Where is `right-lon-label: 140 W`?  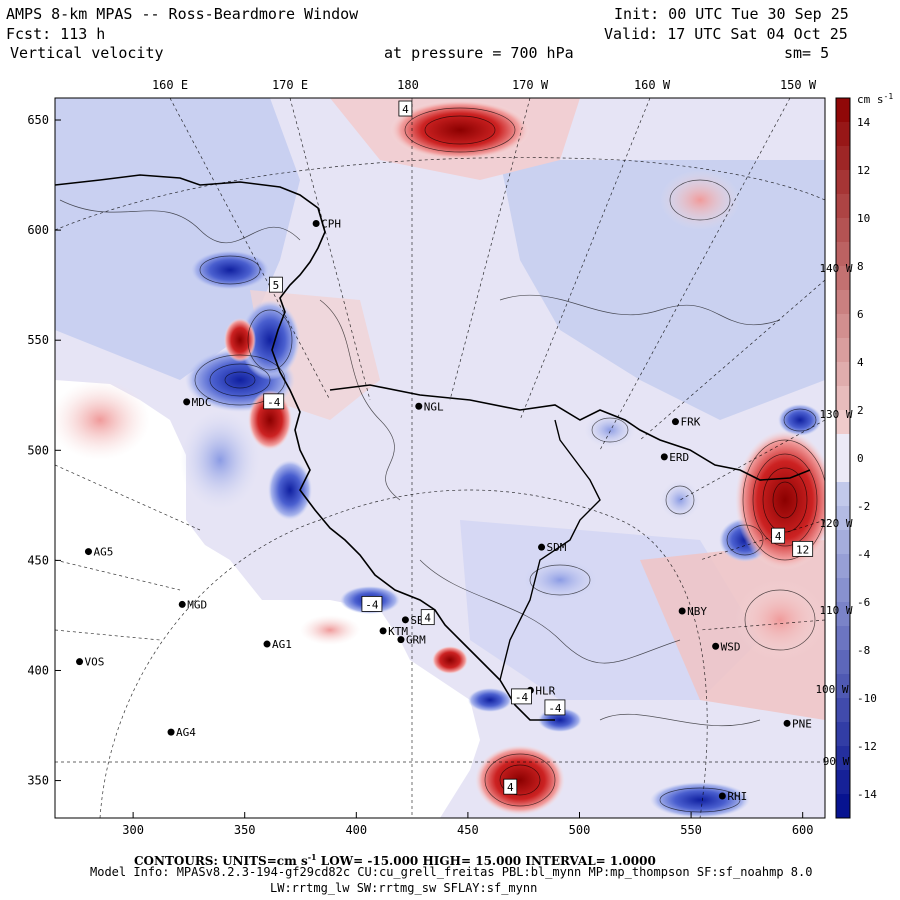
right-lon-label: 140 W is located at coordinates (835, 268).